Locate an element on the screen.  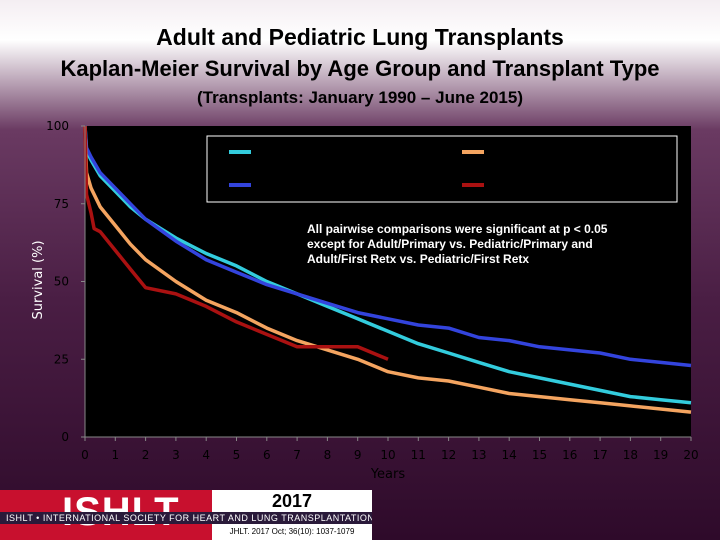
x-axis-label: Years is located at coordinates (388, 474).